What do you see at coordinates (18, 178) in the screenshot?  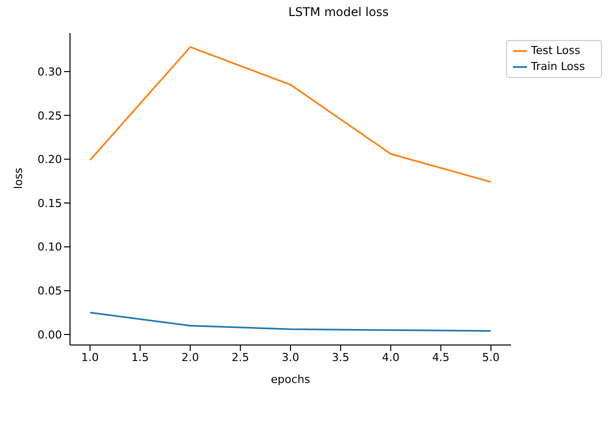 I see `y-axis-title: loss` at bounding box center [18, 178].